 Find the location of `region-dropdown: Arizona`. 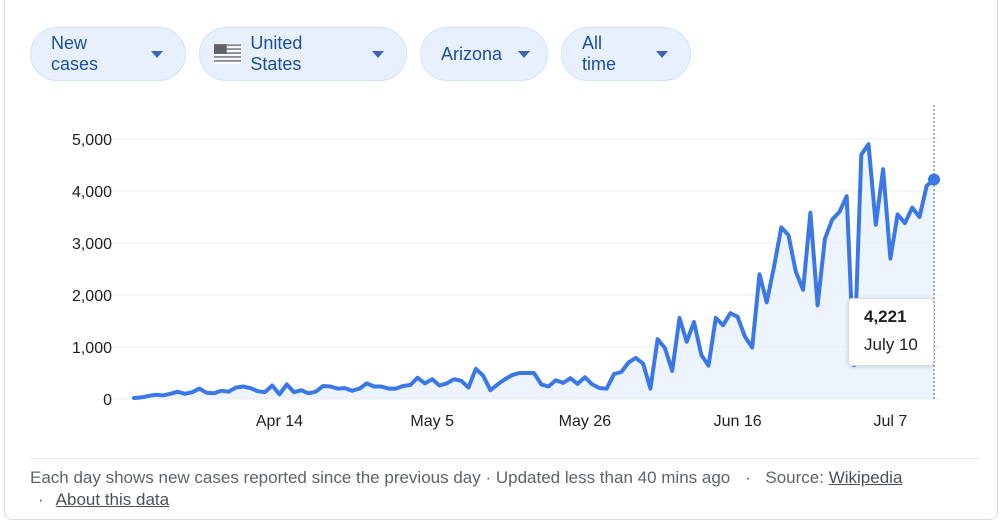

region-dropdown: Arizona is located at coordinates (484, 54).